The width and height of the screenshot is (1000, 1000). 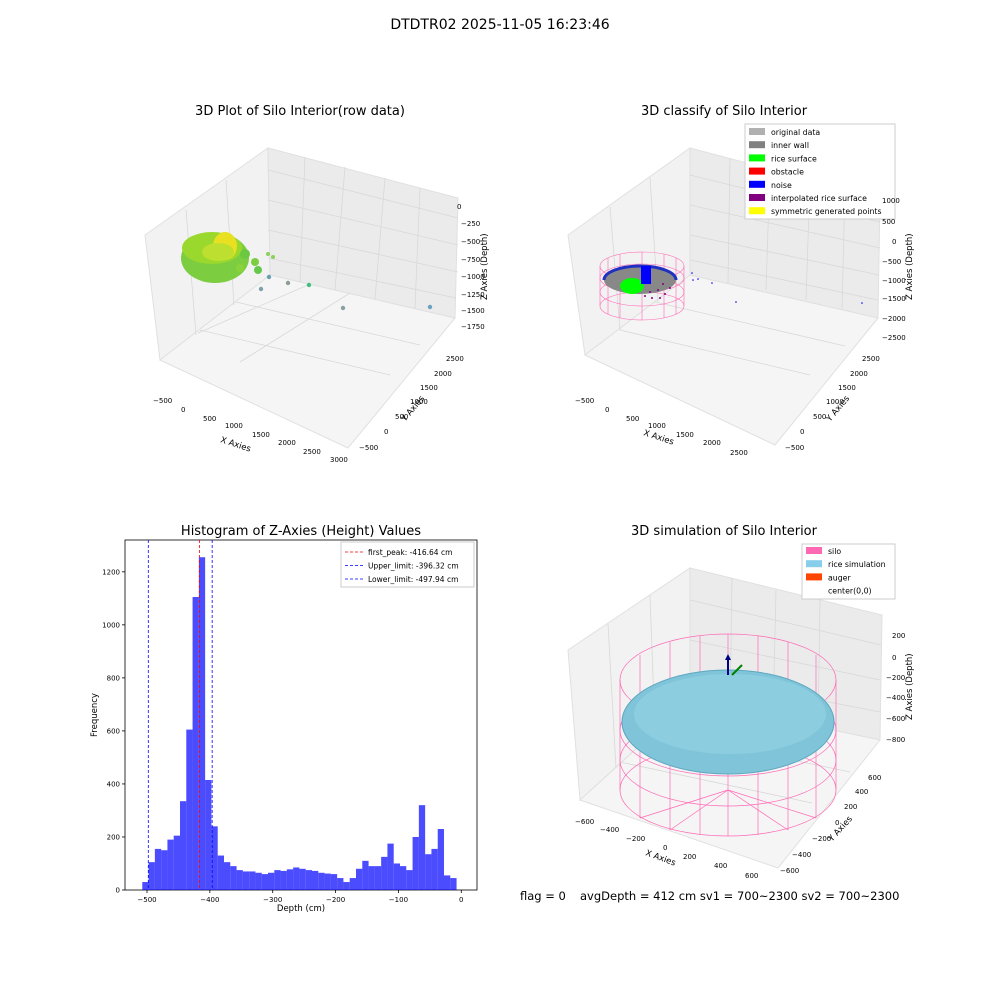 What do you see at coordinates (398, 900) in the screenshot?
I see `histogram-x-tick-label: −100` at bounding box center [398, 900].